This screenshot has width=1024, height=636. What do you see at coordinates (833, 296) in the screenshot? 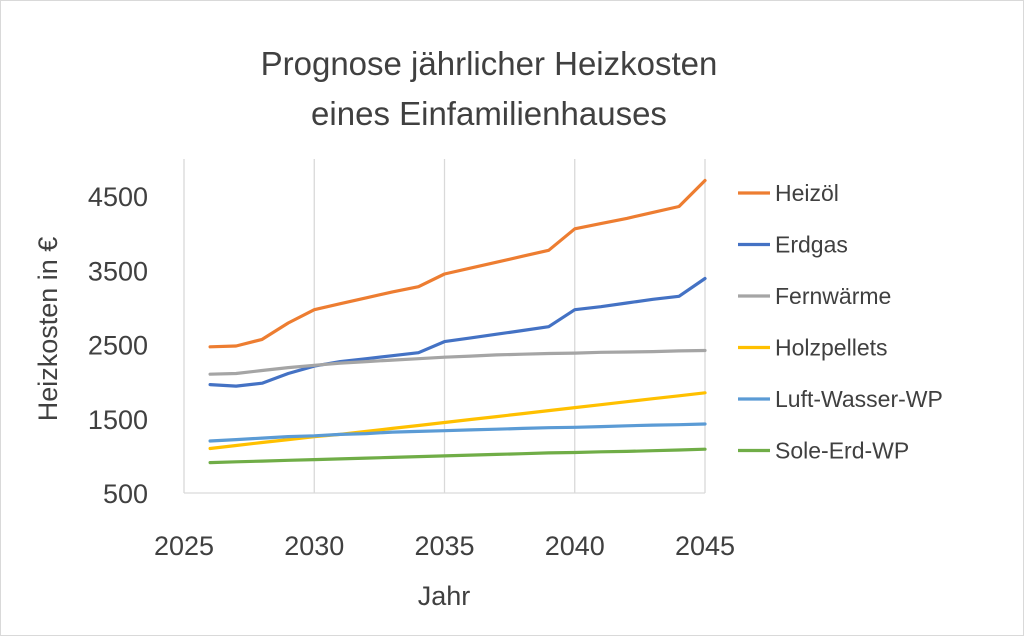
I see `legend-label-2: Fernwärme` at bounding box center [833, 296].